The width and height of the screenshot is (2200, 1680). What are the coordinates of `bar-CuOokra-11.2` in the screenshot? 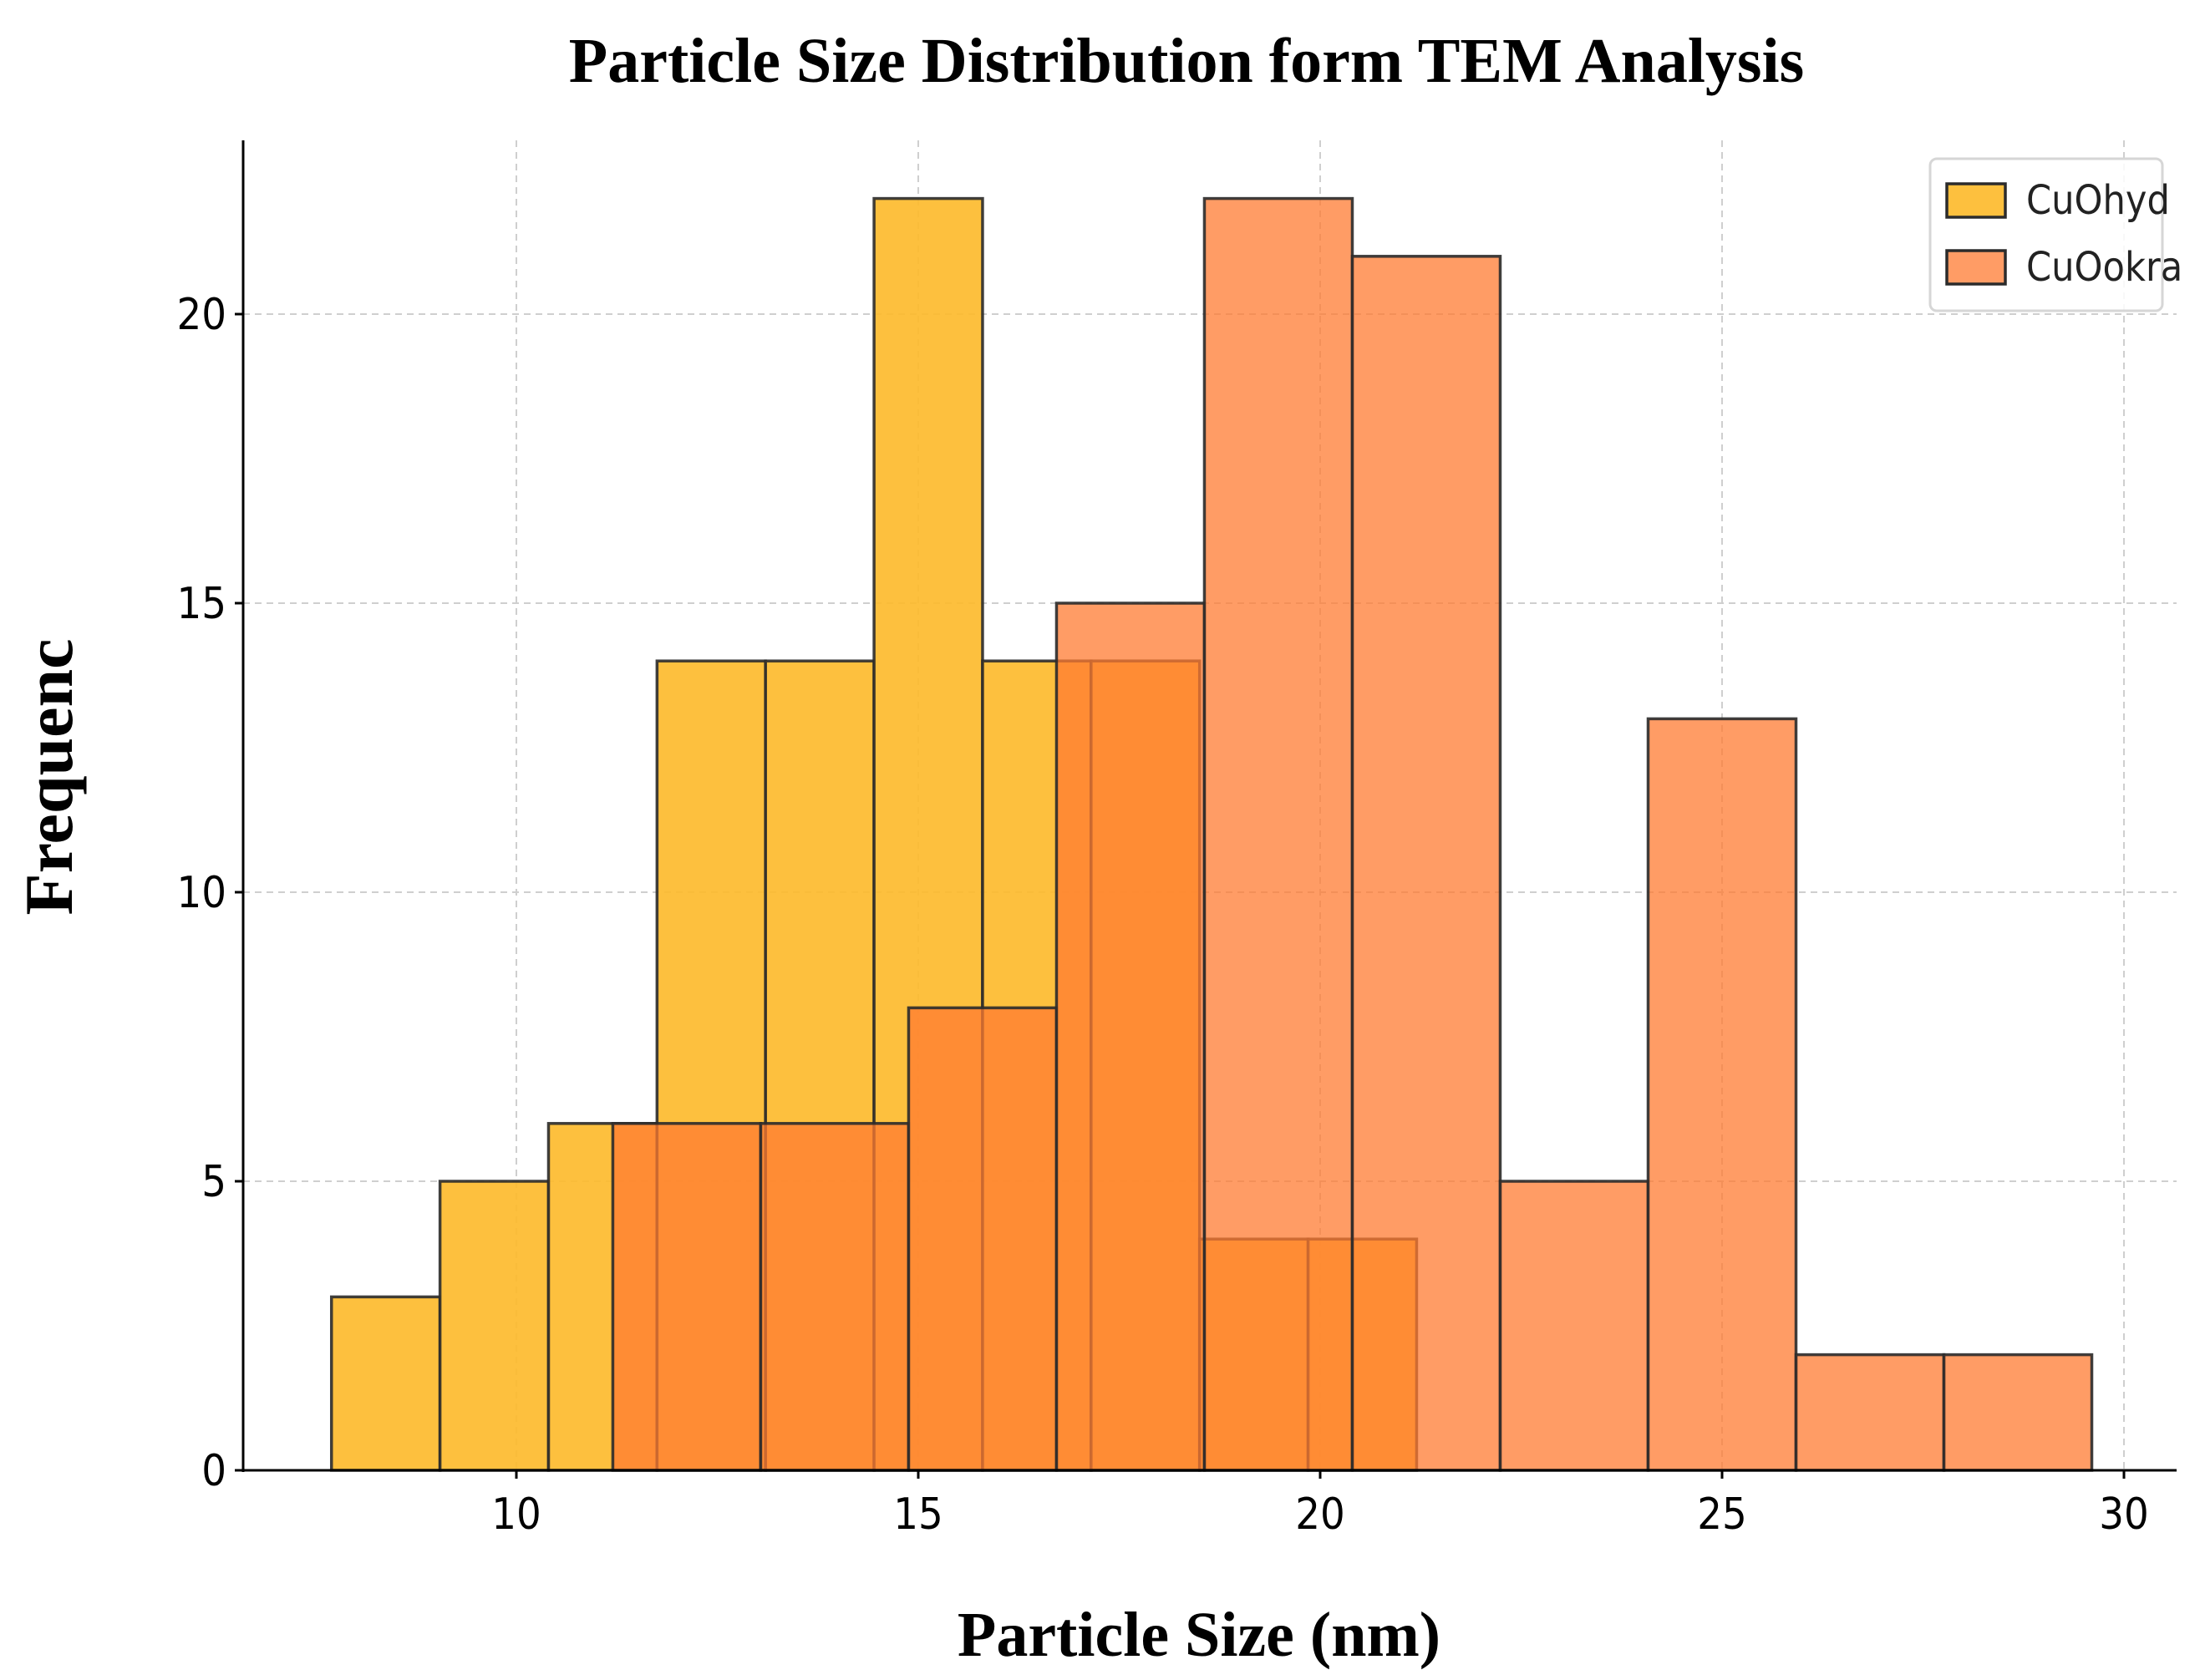 It's located at (687, 1297).